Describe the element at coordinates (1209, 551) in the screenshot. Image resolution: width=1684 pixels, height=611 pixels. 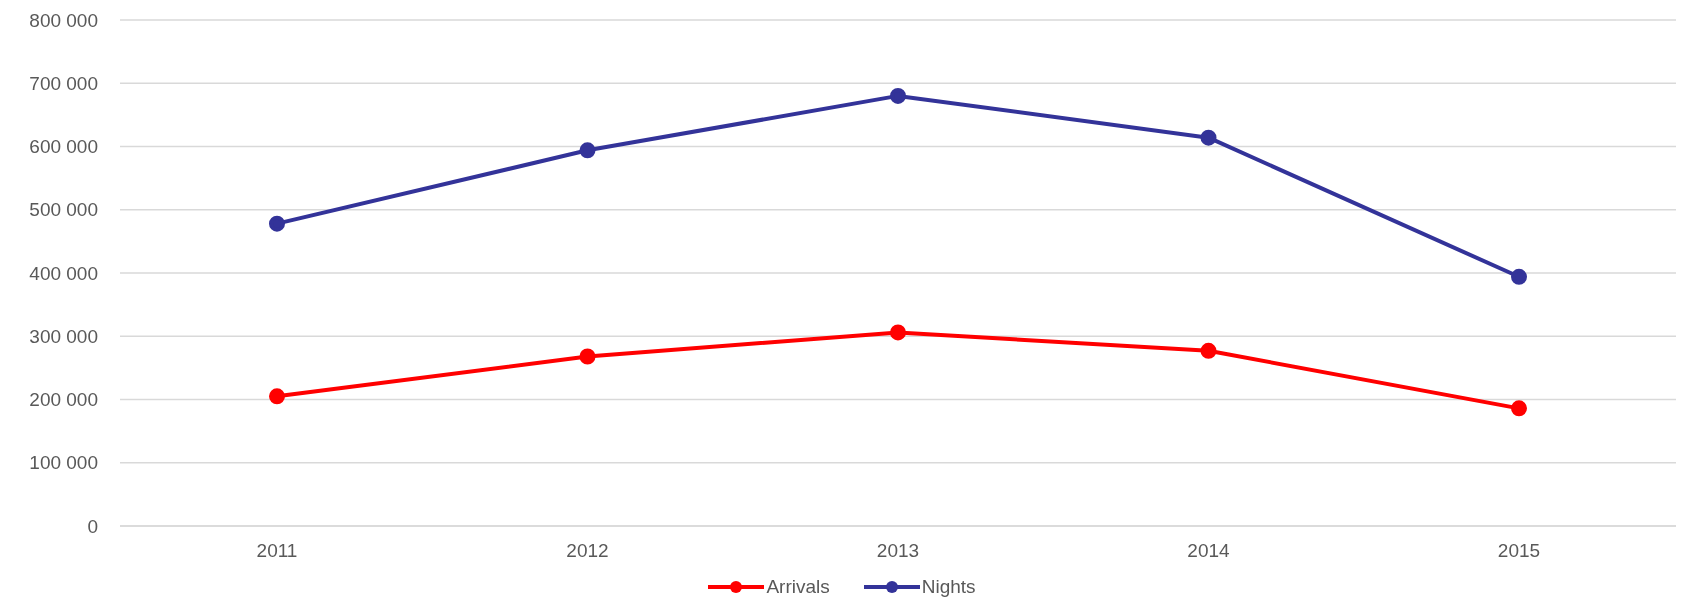
I see `x-tick-label: 2014` at that location.